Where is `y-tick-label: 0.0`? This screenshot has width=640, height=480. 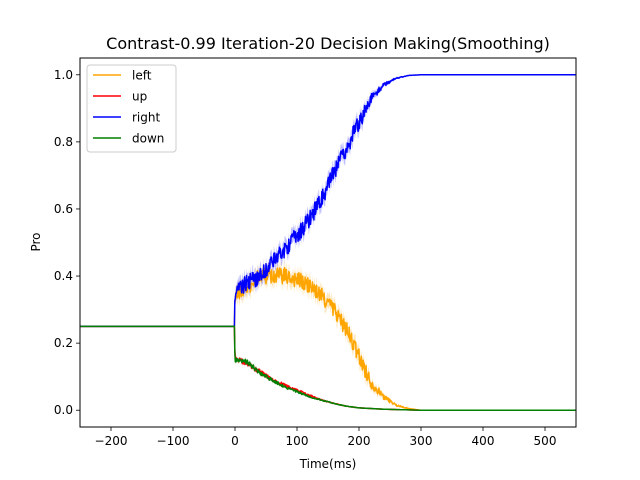 y-tick-label: 0.0 is located at coordinates (63, 410).